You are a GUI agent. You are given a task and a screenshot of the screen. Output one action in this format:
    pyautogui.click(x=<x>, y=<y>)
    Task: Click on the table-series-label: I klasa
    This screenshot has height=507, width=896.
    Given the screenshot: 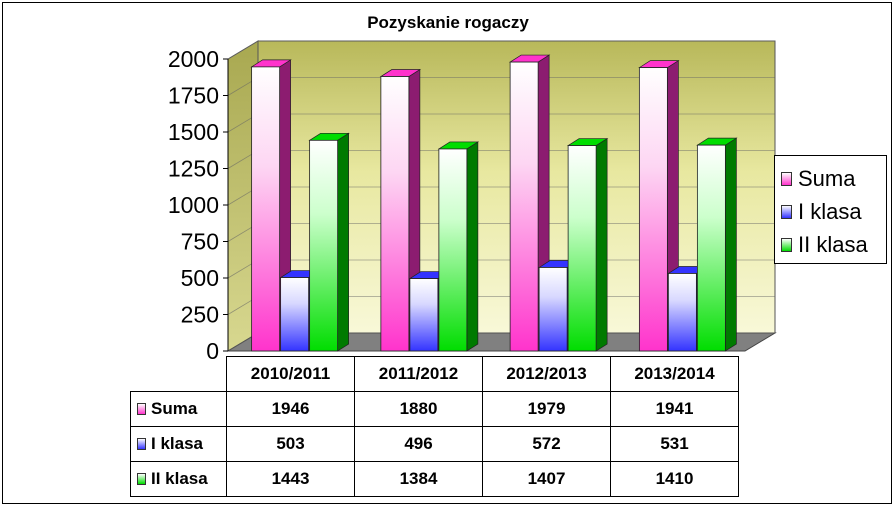 What is the action you would take?
    pyautogui.click(x=177, y=443)
    